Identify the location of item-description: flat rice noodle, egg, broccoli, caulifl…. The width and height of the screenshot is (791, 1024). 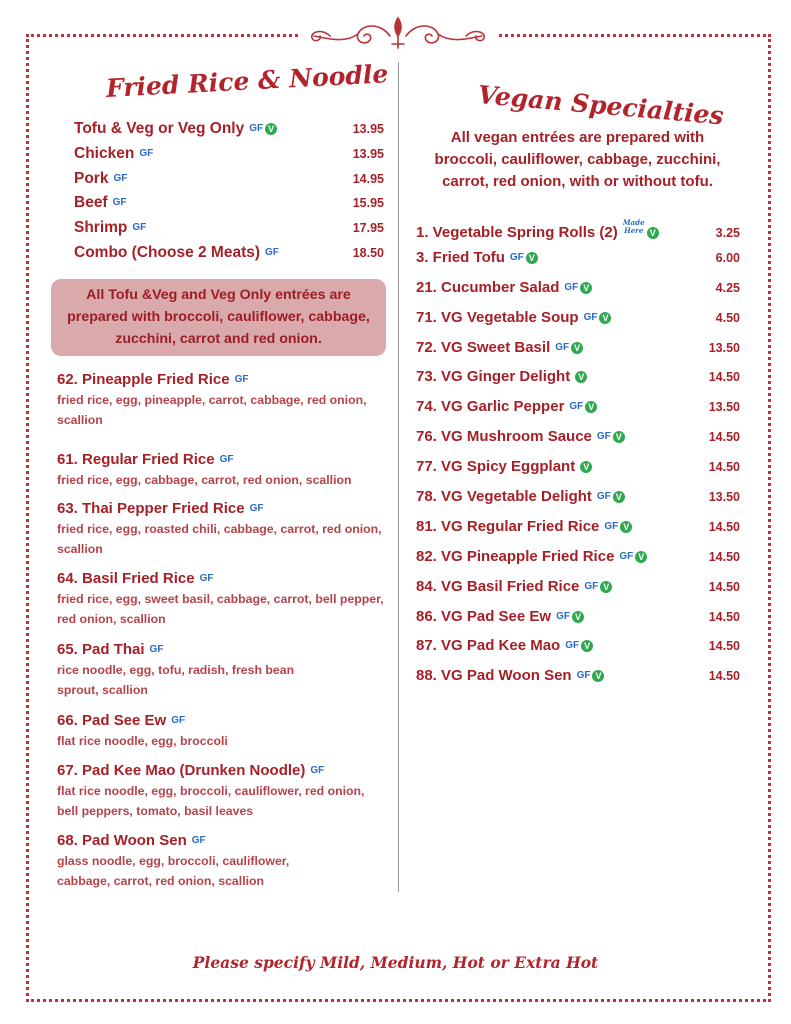
(211, 801).